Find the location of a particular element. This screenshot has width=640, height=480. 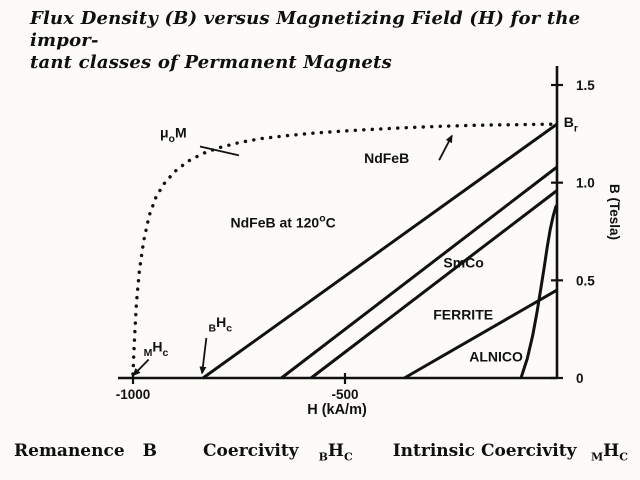

y-tick-label: 1.5 is located at coordinates (585, 85).